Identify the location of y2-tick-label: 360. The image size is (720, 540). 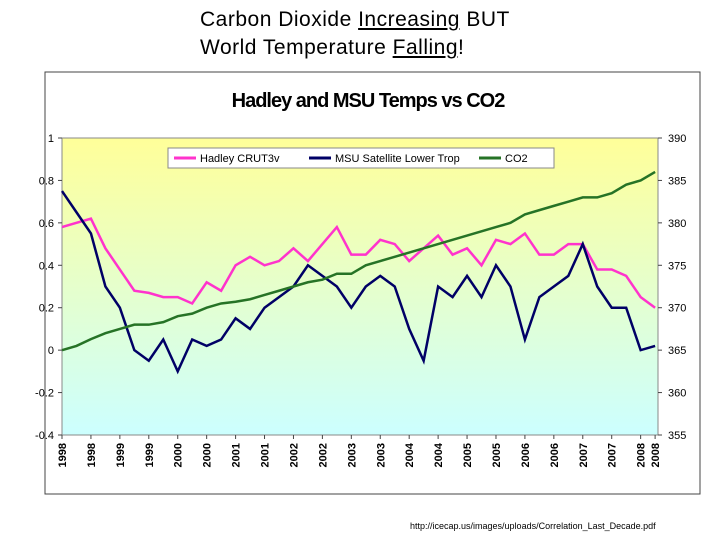
(677, 394).